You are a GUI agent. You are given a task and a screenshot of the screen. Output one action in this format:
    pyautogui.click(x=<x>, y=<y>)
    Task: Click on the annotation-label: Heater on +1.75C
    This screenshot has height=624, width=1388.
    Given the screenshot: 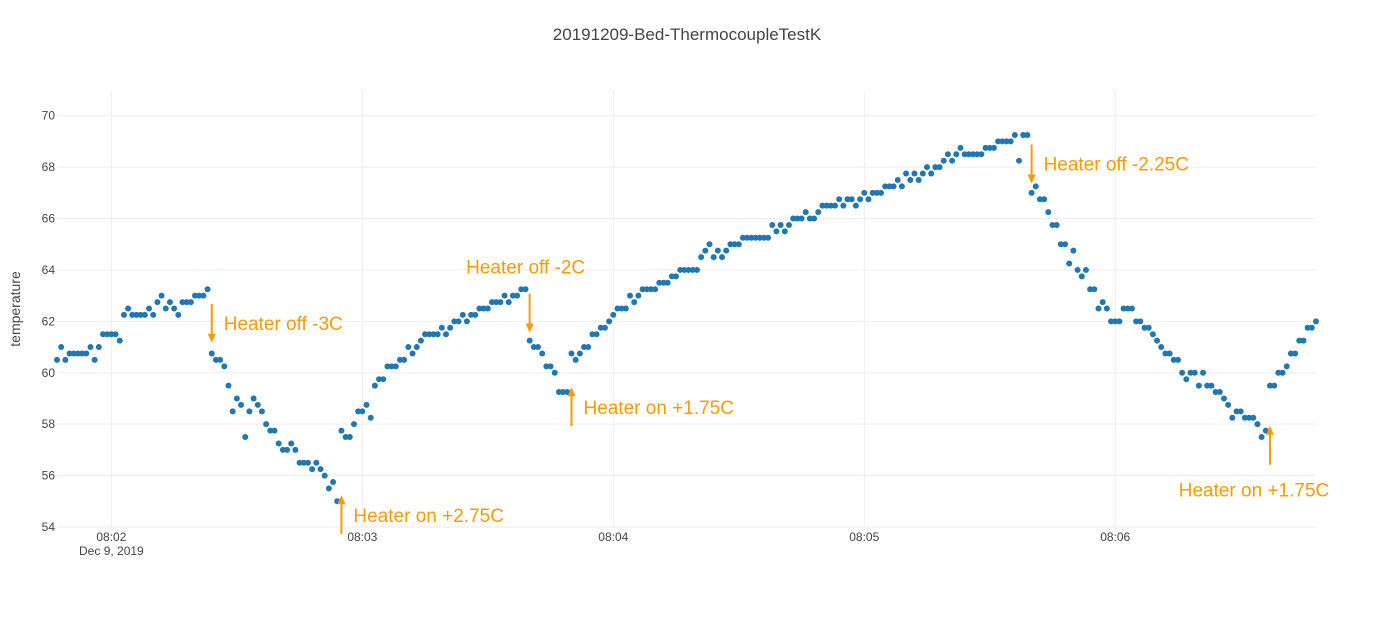 What is the action you would take?
    pyautogui.click(x=658, y=408)
    